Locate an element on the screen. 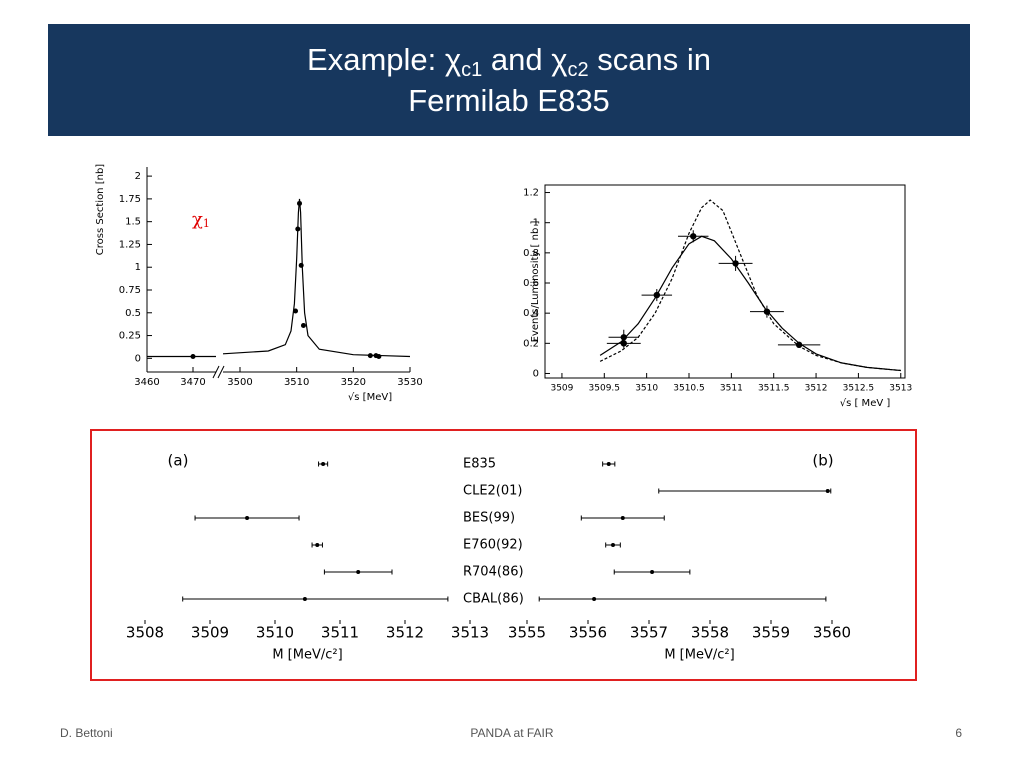 The image size is (1024, 768). x-tick-label: 3470 is located at coordinates (192, 382).